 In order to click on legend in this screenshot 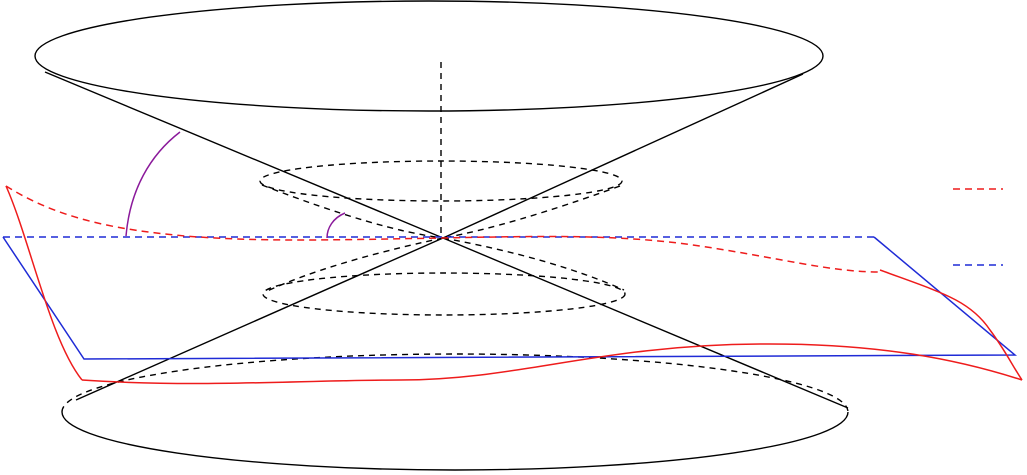, I will do `click(978, 227)`.